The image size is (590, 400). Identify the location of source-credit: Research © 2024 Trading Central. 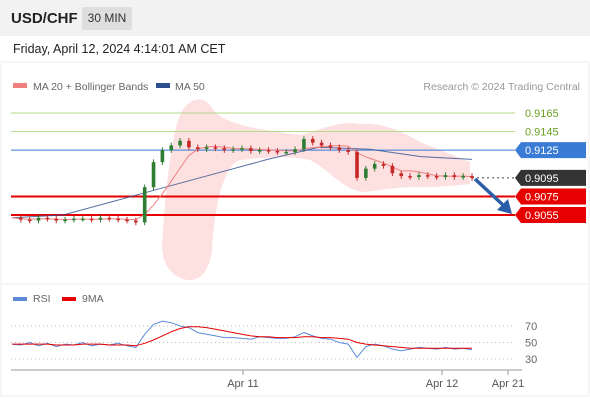
(501, 87).